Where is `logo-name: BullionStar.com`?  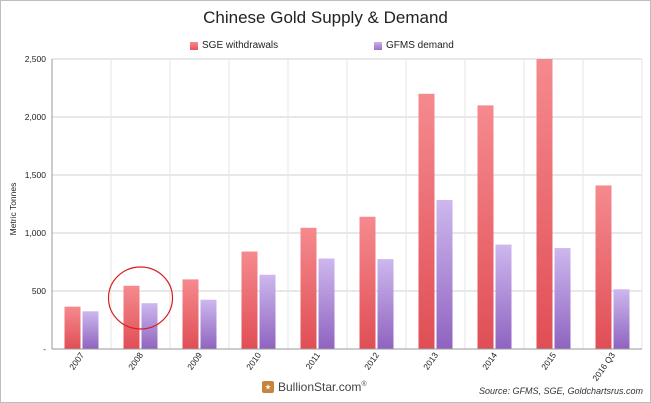 logo-name: BullionStar.com is located at coordinates (320, 387).